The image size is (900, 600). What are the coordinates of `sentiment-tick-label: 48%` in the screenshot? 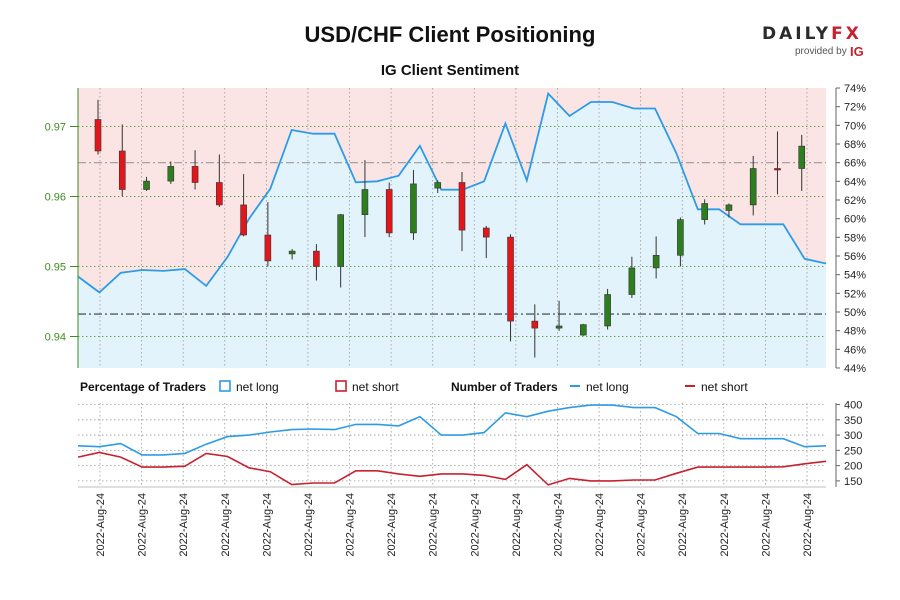 It's located at (855, 332).